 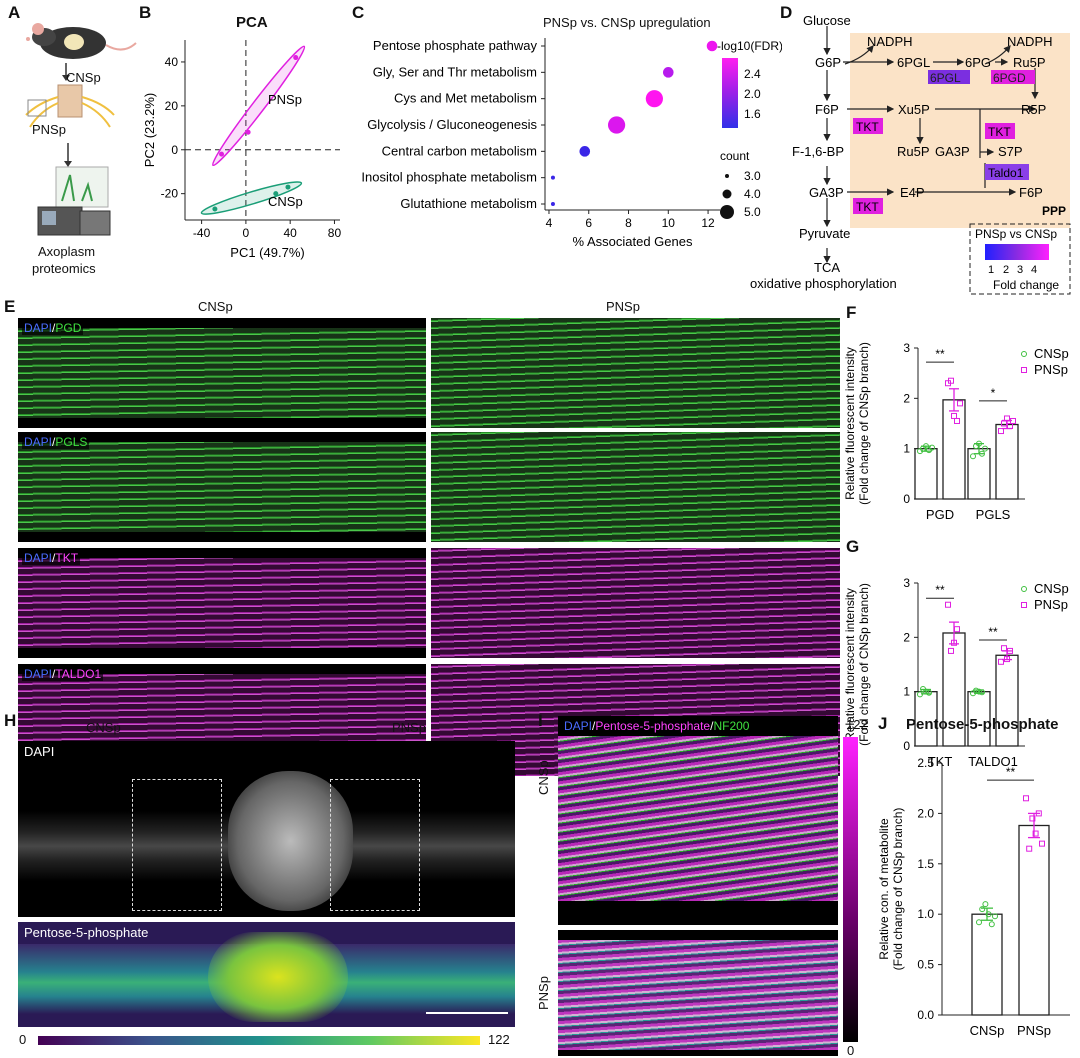 What do you see at coordinates (1051, 604) in the screenshot?
I see `legend-label-pnsp: PNSp` at bounding box center [1051, 604].